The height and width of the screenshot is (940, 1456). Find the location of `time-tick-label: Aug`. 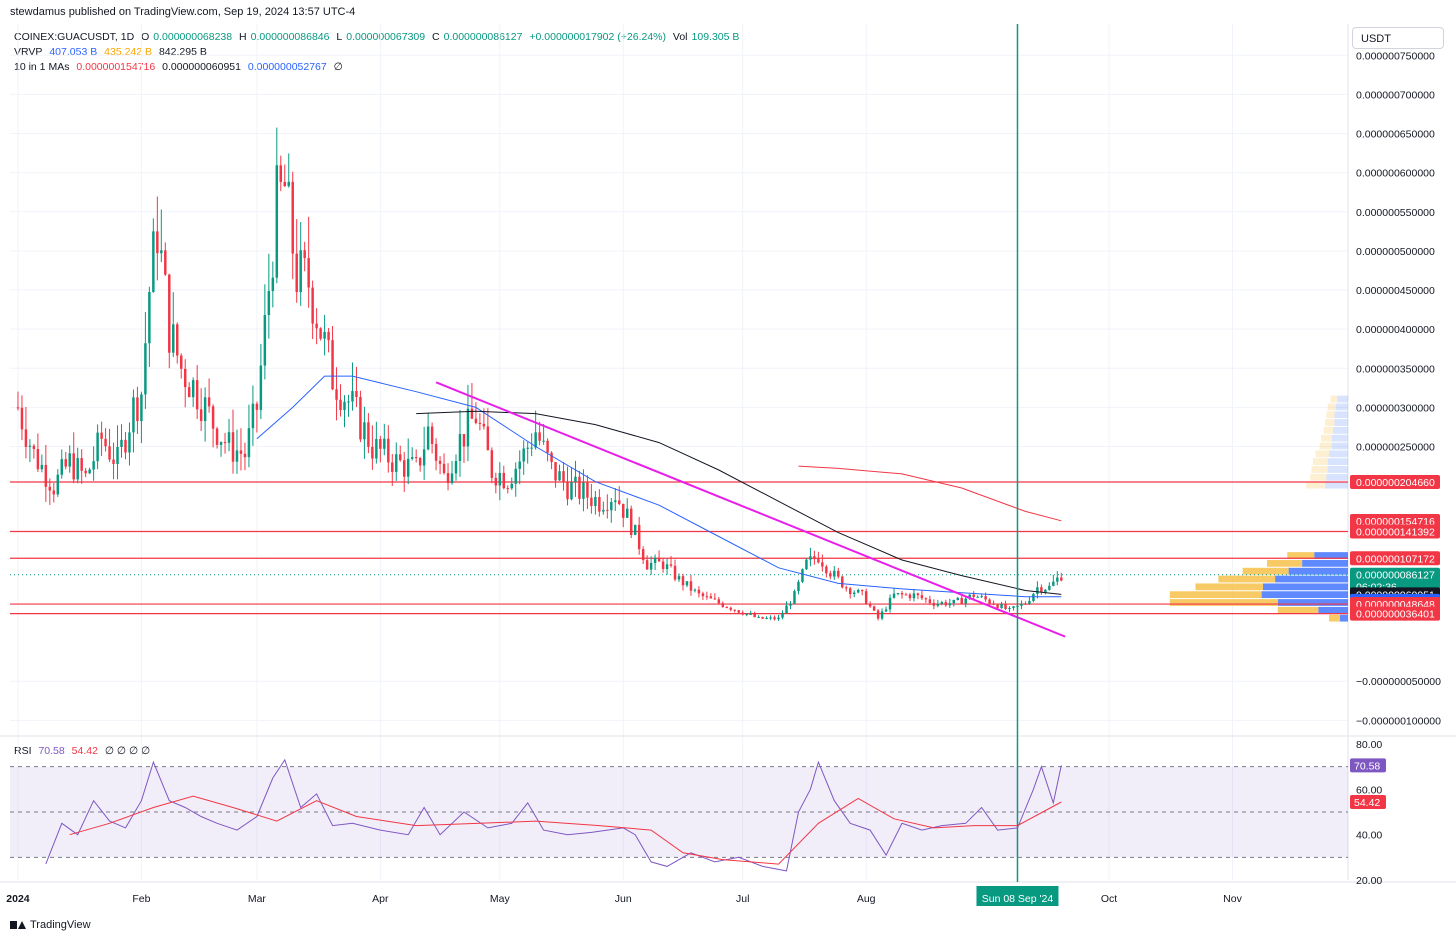

time-tick-label: Aug is located at coordinates (866, 899).